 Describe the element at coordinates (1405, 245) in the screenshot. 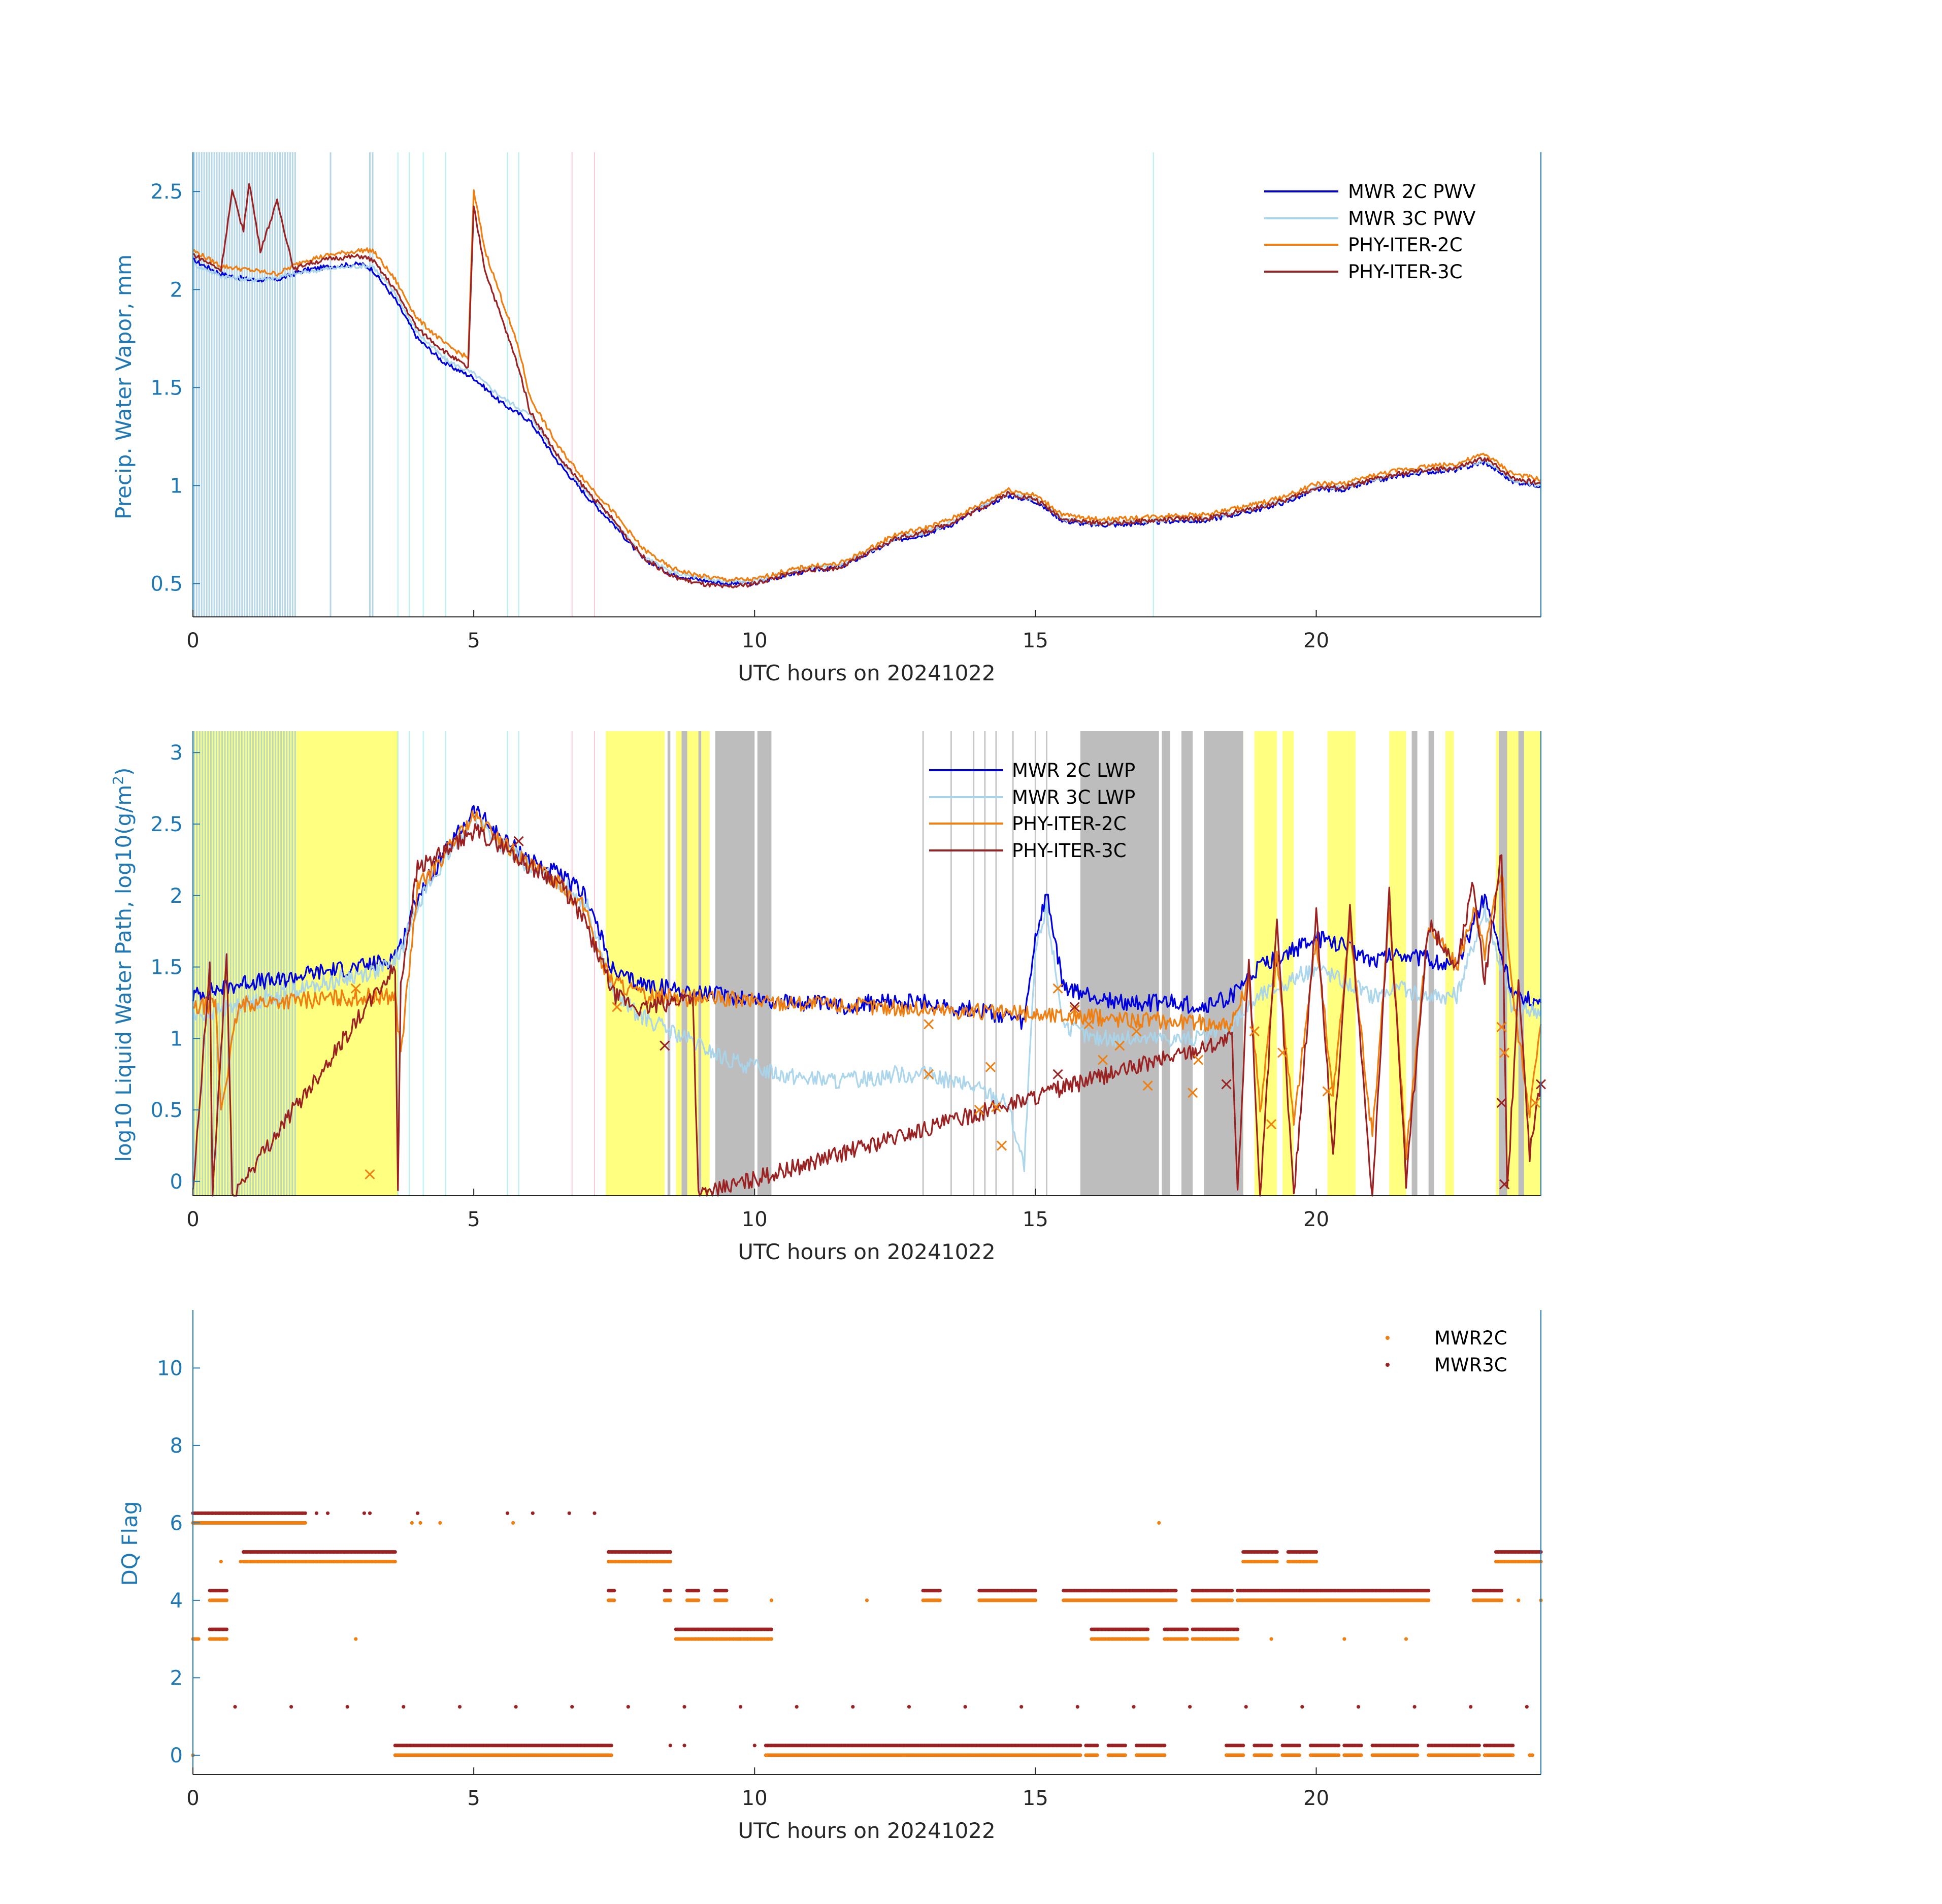

I see `pwv-legend-label-phy2c: PHY-ITER-2C` at that location.